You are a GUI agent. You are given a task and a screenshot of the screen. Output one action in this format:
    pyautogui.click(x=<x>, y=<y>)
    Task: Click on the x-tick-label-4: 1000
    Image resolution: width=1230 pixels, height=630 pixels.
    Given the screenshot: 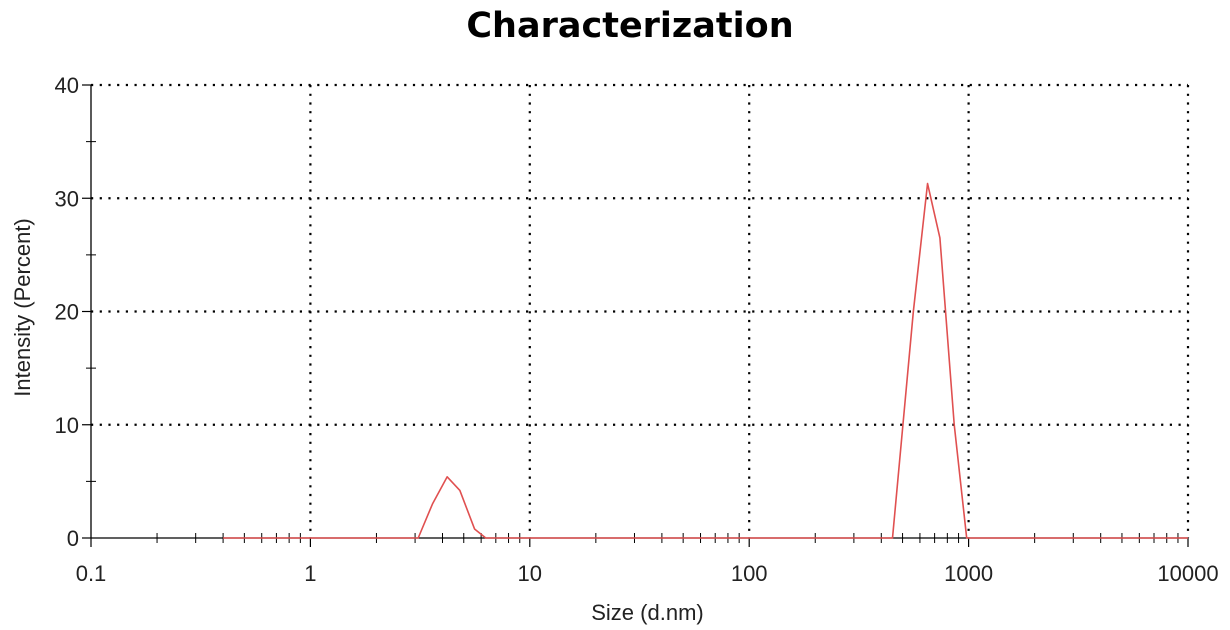 What is the action you would take?
    pyautogui.click(x=968, y=573)
    